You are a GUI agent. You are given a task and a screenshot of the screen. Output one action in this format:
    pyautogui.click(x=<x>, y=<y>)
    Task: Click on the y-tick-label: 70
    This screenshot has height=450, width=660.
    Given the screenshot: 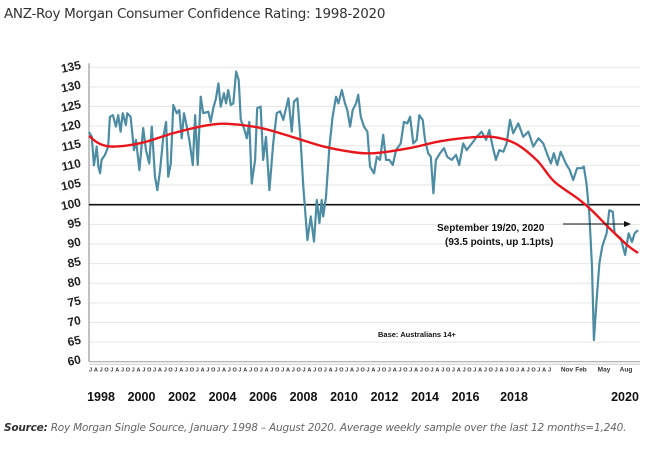 What is the action you would take?
    pyautogui.click(x=74, y=321)
    